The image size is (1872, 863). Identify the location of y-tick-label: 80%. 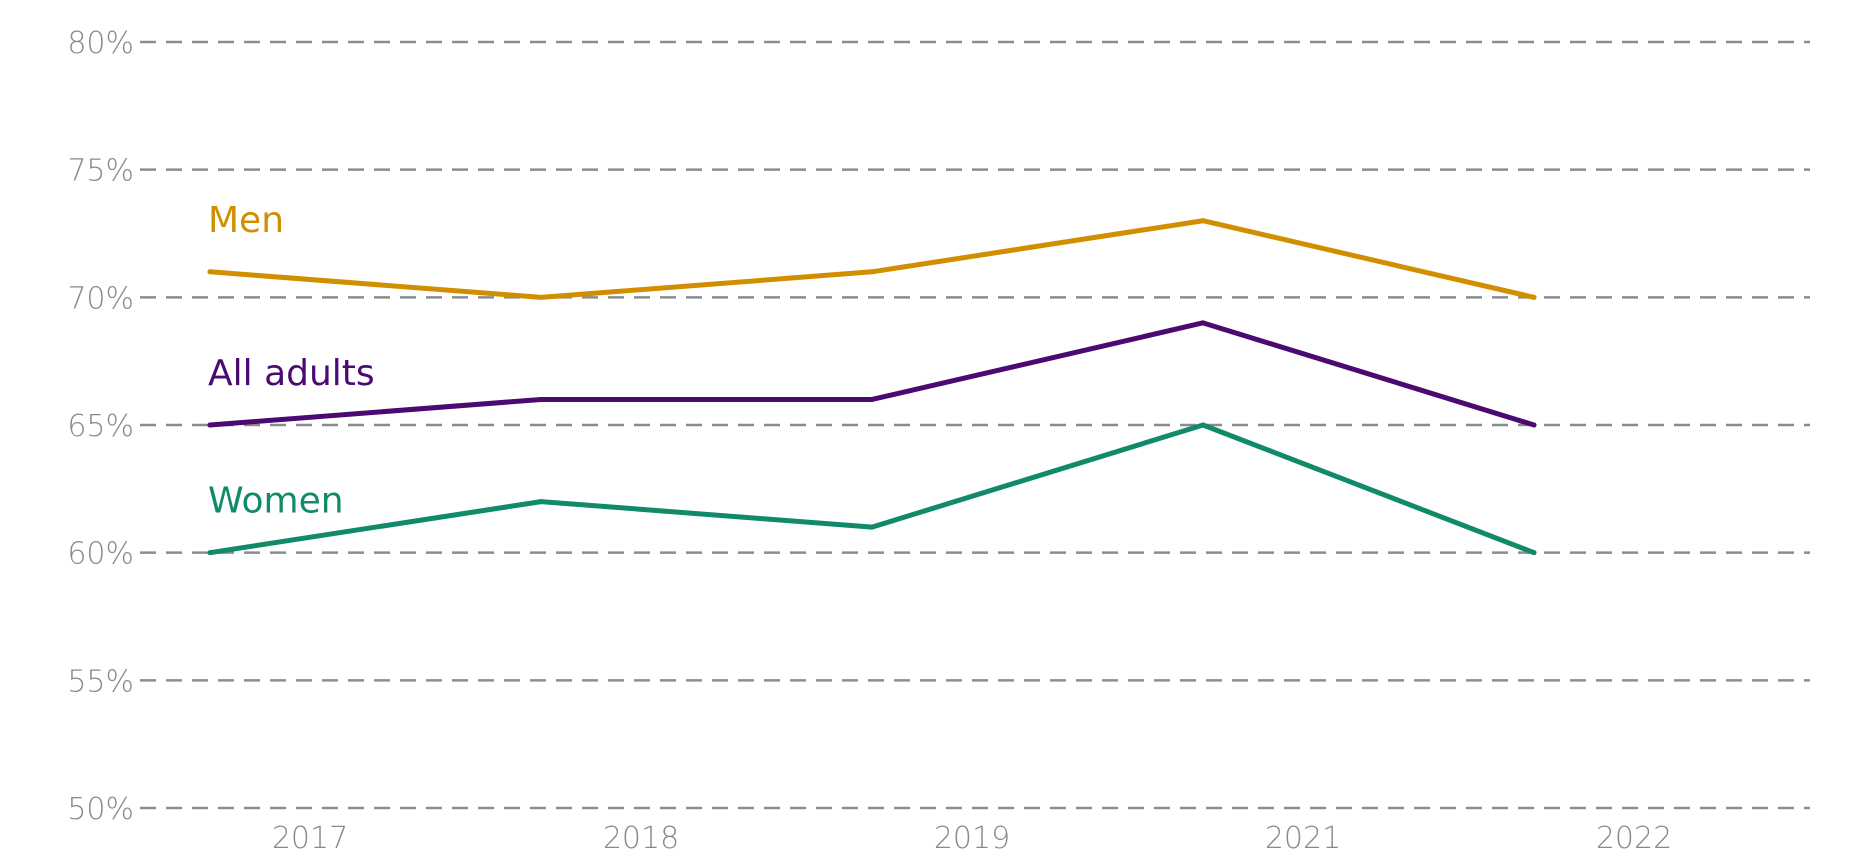
(100, 43).